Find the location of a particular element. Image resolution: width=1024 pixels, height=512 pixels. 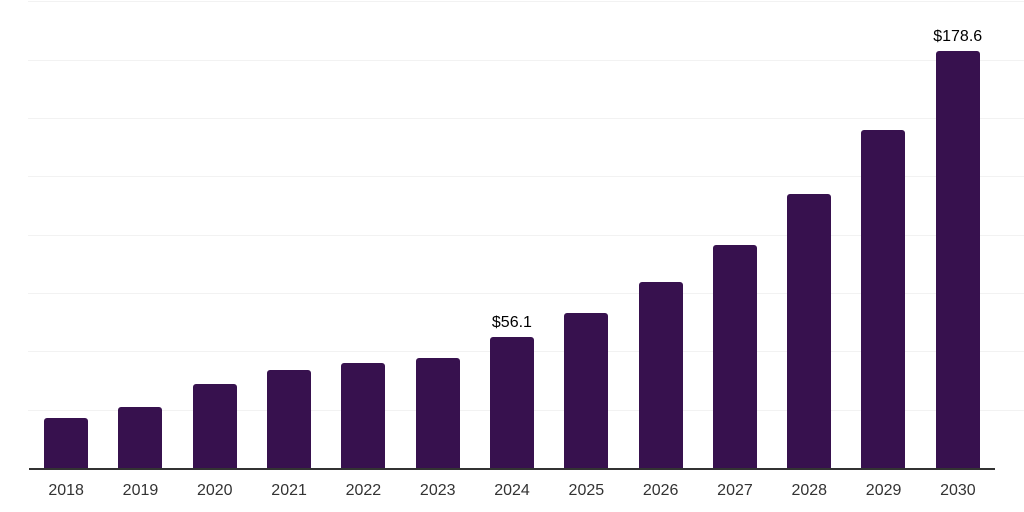

x-tick-label: 2022 is located at coordinates (363, 490).